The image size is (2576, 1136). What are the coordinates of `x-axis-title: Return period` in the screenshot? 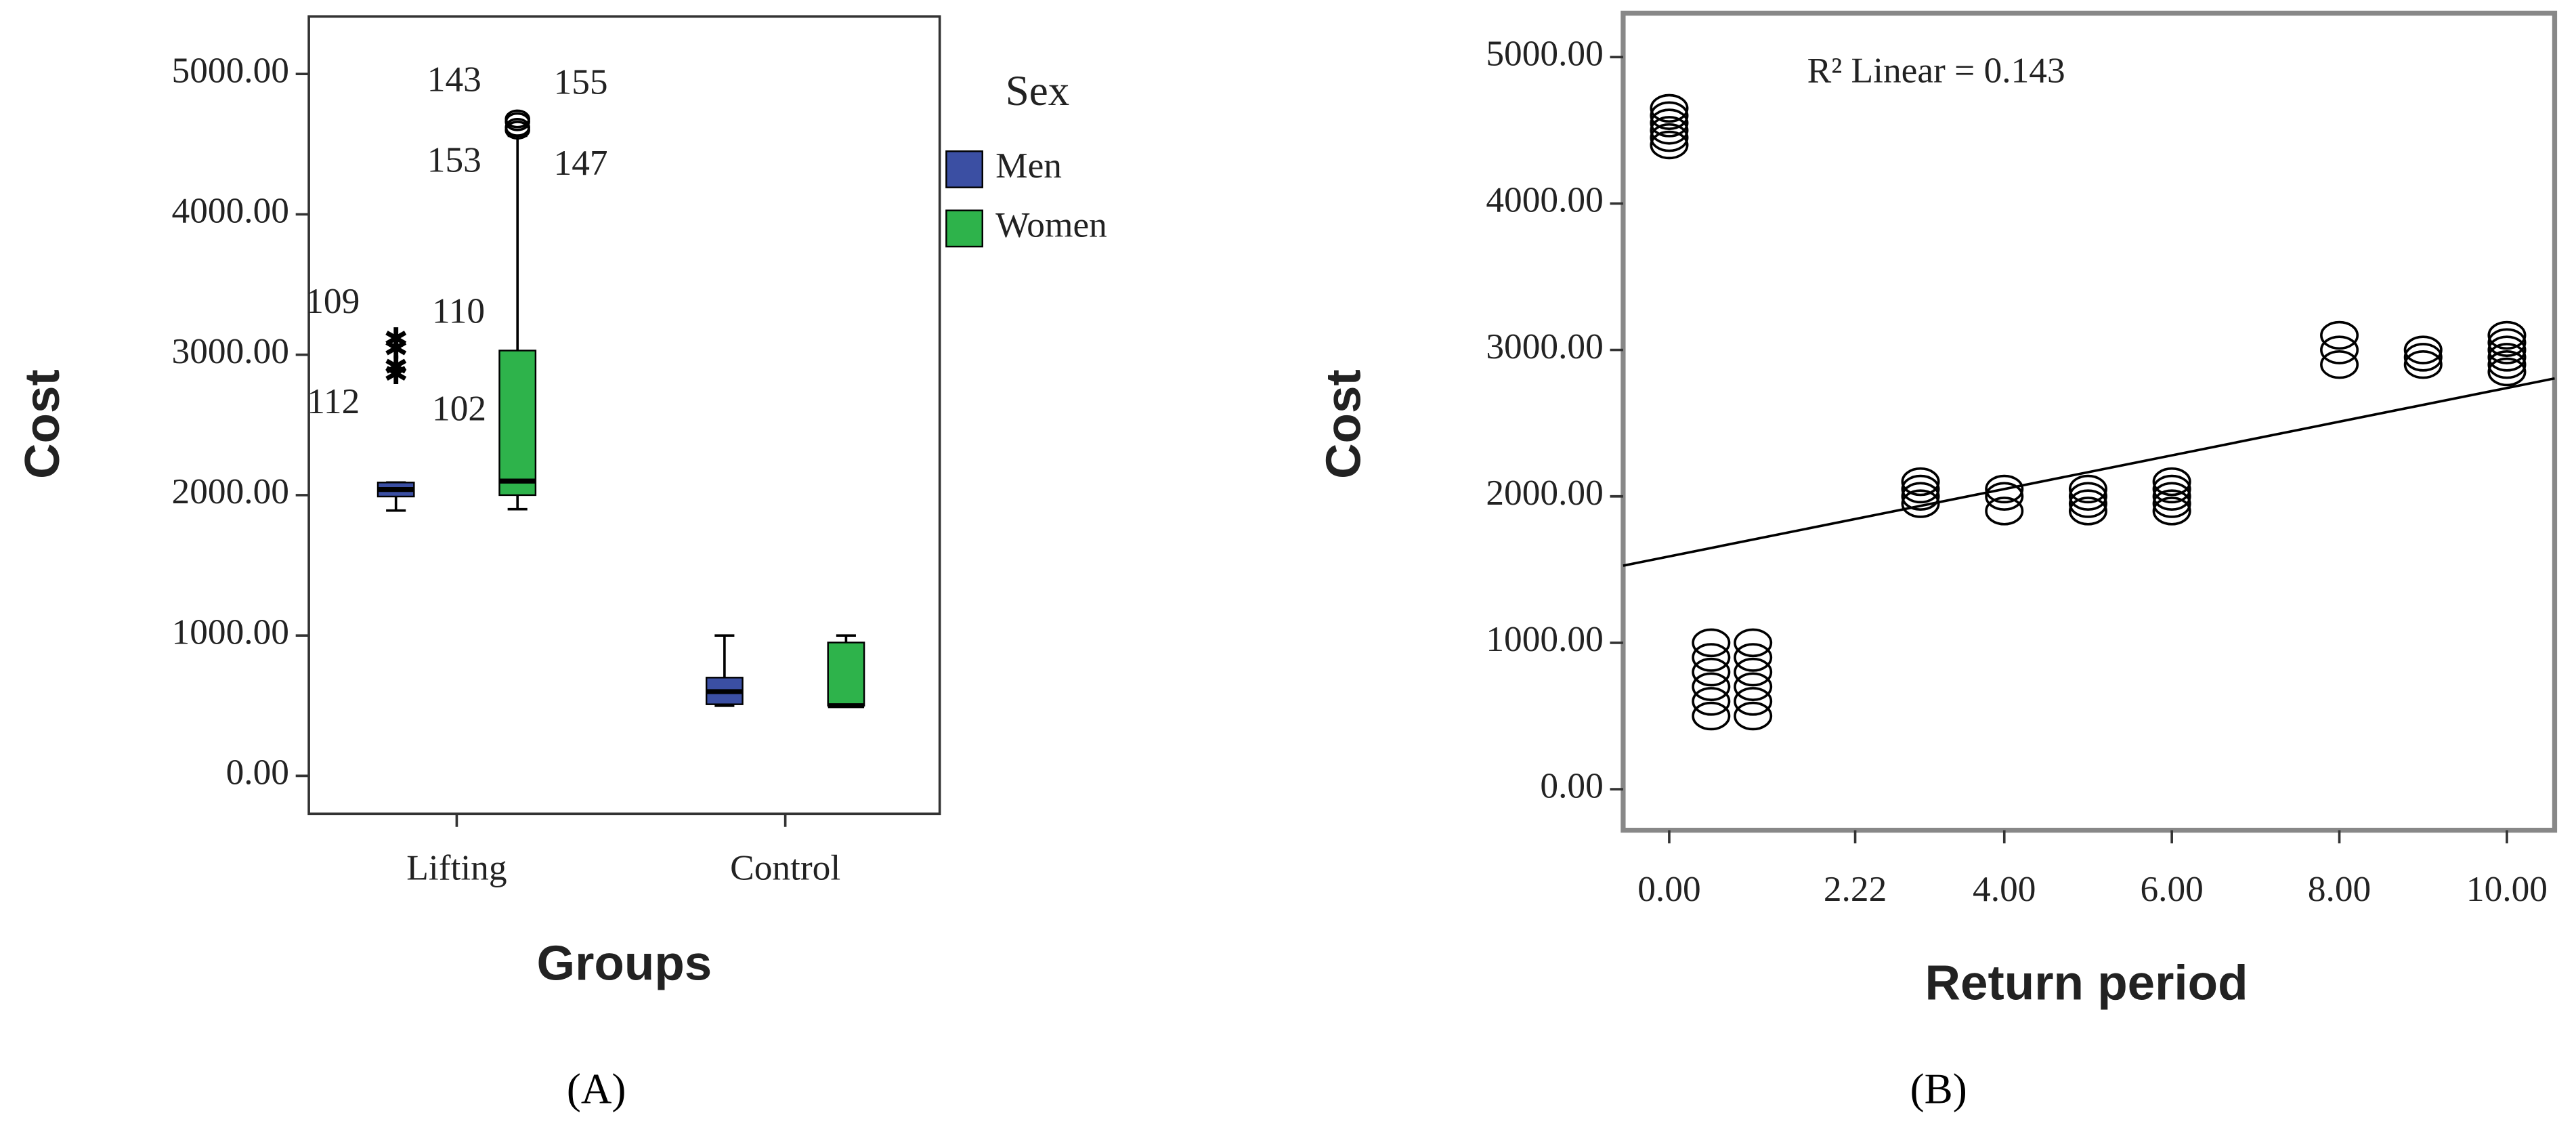 It's located at (2086, 982).